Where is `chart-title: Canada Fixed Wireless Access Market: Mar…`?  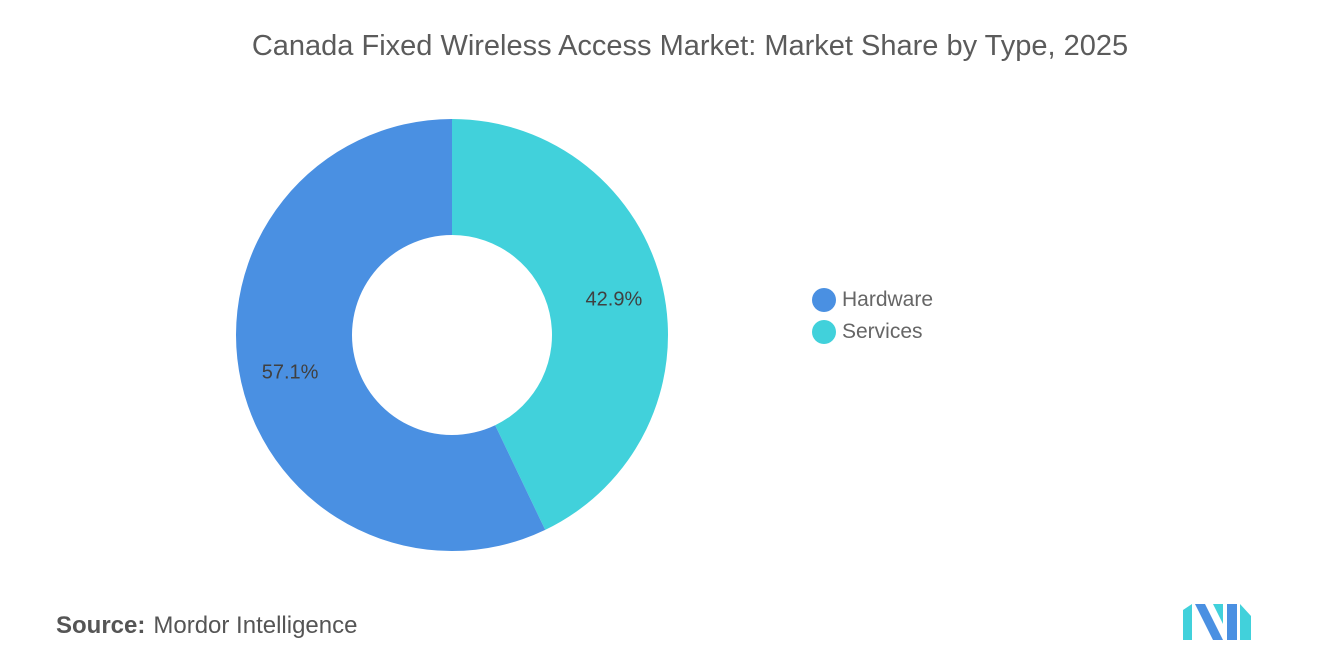
chart-title: Canada Fixed Wireless Access Market: Mar… is located at coordinates (690, 46).